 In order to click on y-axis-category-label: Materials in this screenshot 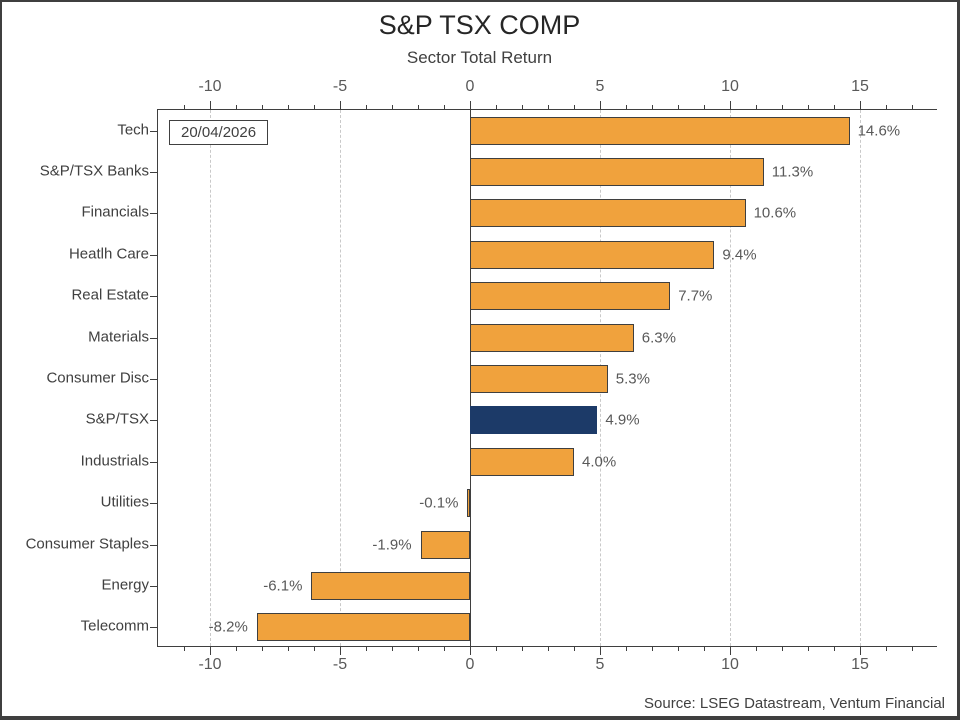, I will do `click(118, 337)`.